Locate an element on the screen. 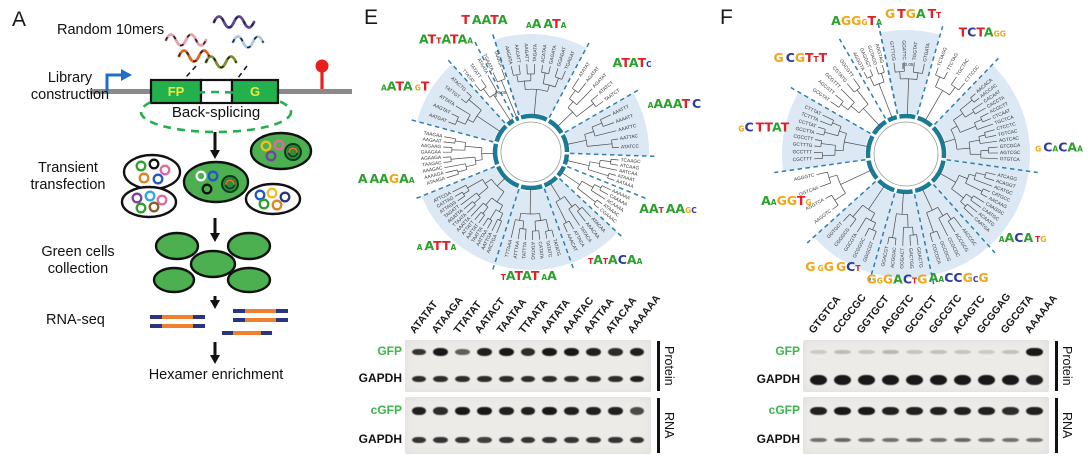 The image size is (1088, 466). tree-leaf-label: GGAGAT is located at coordinates (562, 56).